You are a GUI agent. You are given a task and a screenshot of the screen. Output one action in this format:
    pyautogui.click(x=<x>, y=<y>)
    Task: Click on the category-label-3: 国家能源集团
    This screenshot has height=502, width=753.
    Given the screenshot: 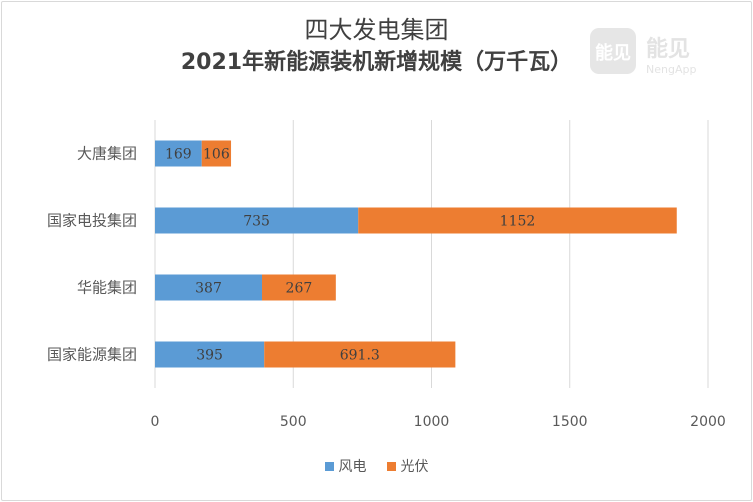 What is the action you would take?
    pyautogui.click(x=92, y=355)
    